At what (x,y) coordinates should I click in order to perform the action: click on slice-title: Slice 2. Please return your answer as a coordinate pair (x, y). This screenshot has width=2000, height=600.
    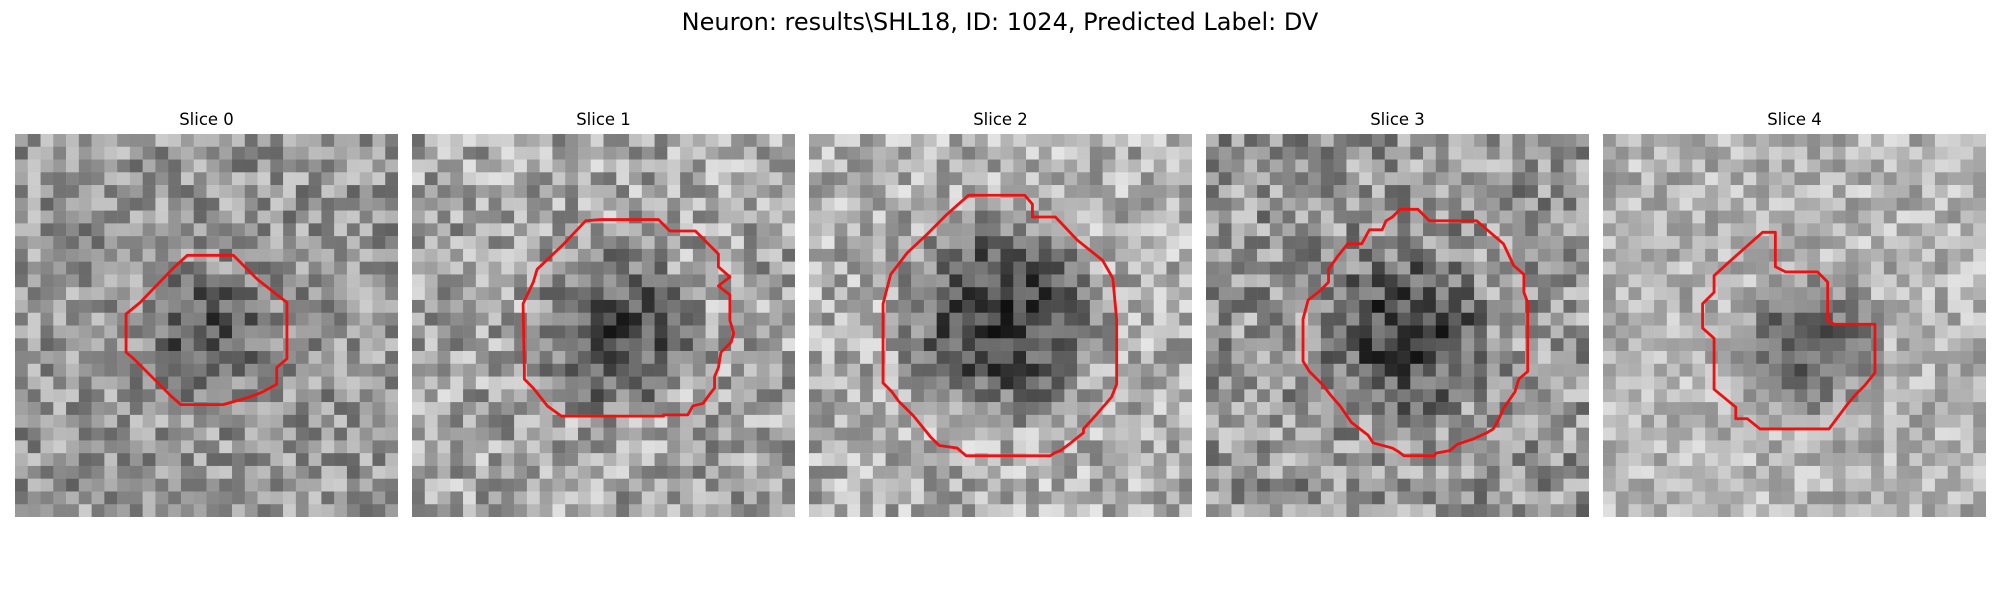
    Looking at the image, I should click on (1000, 119).